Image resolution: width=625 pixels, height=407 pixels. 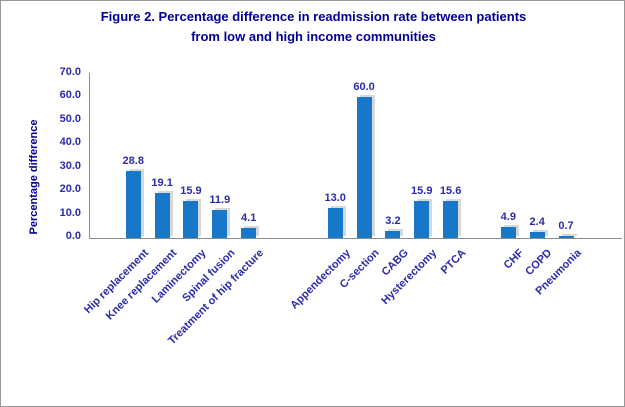 What do you see at coordinates (393, 221) in the screenshot?
I see `bar-value-label: 3.2` at bounding box center [393, 221].